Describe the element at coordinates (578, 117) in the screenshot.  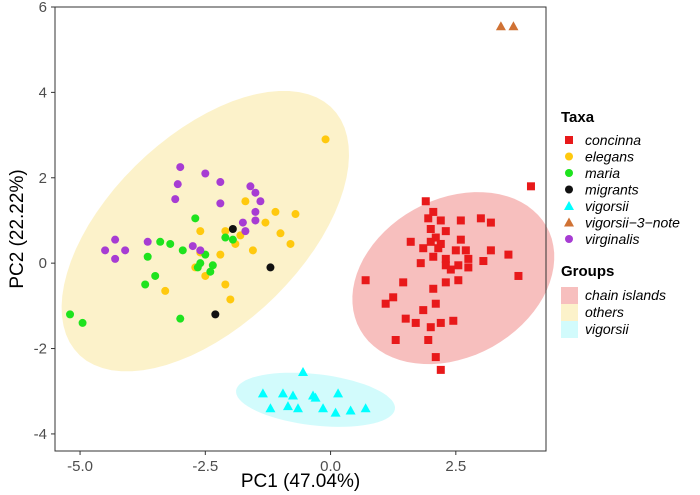
I see `legend-taxa-title: Taxa` at that location.